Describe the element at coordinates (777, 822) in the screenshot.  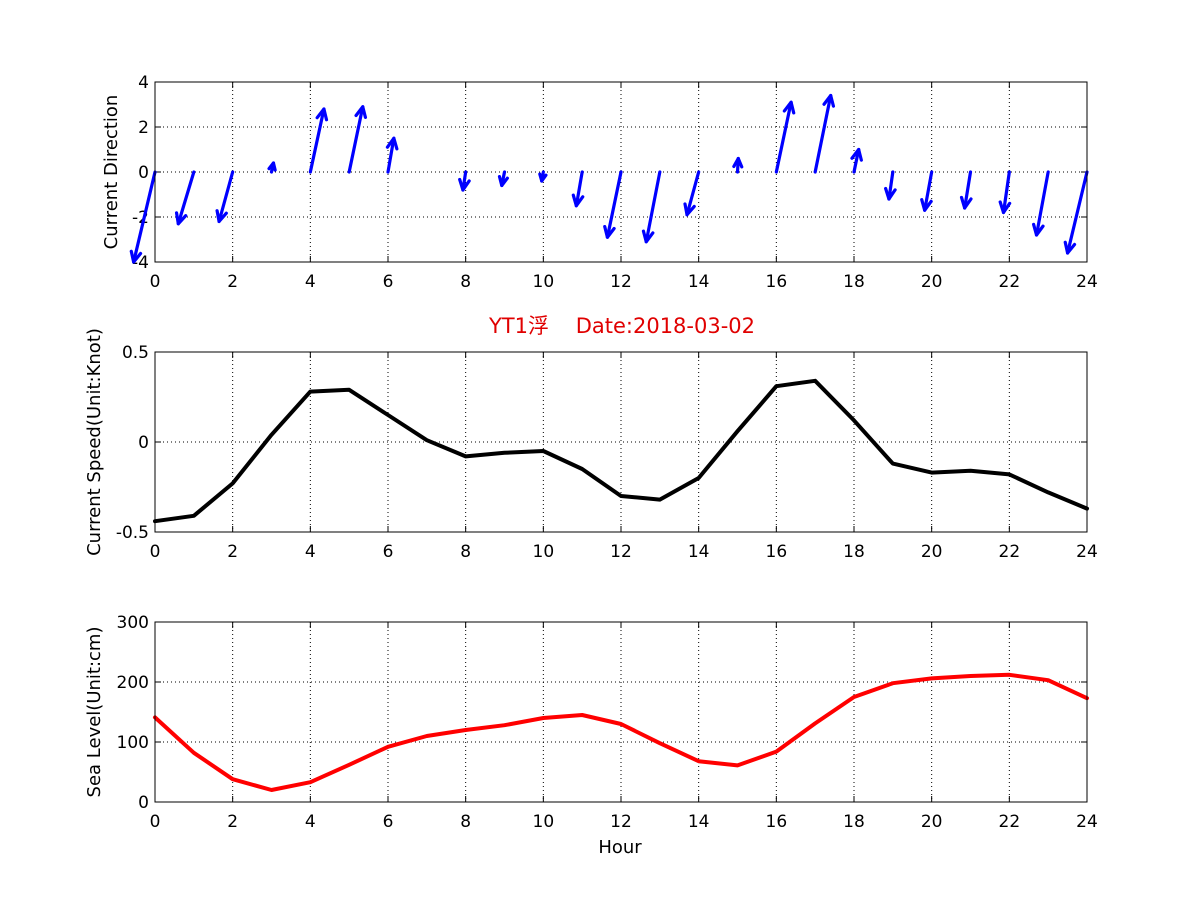
I see `sea-level-x-tick-label: 16` at that location.